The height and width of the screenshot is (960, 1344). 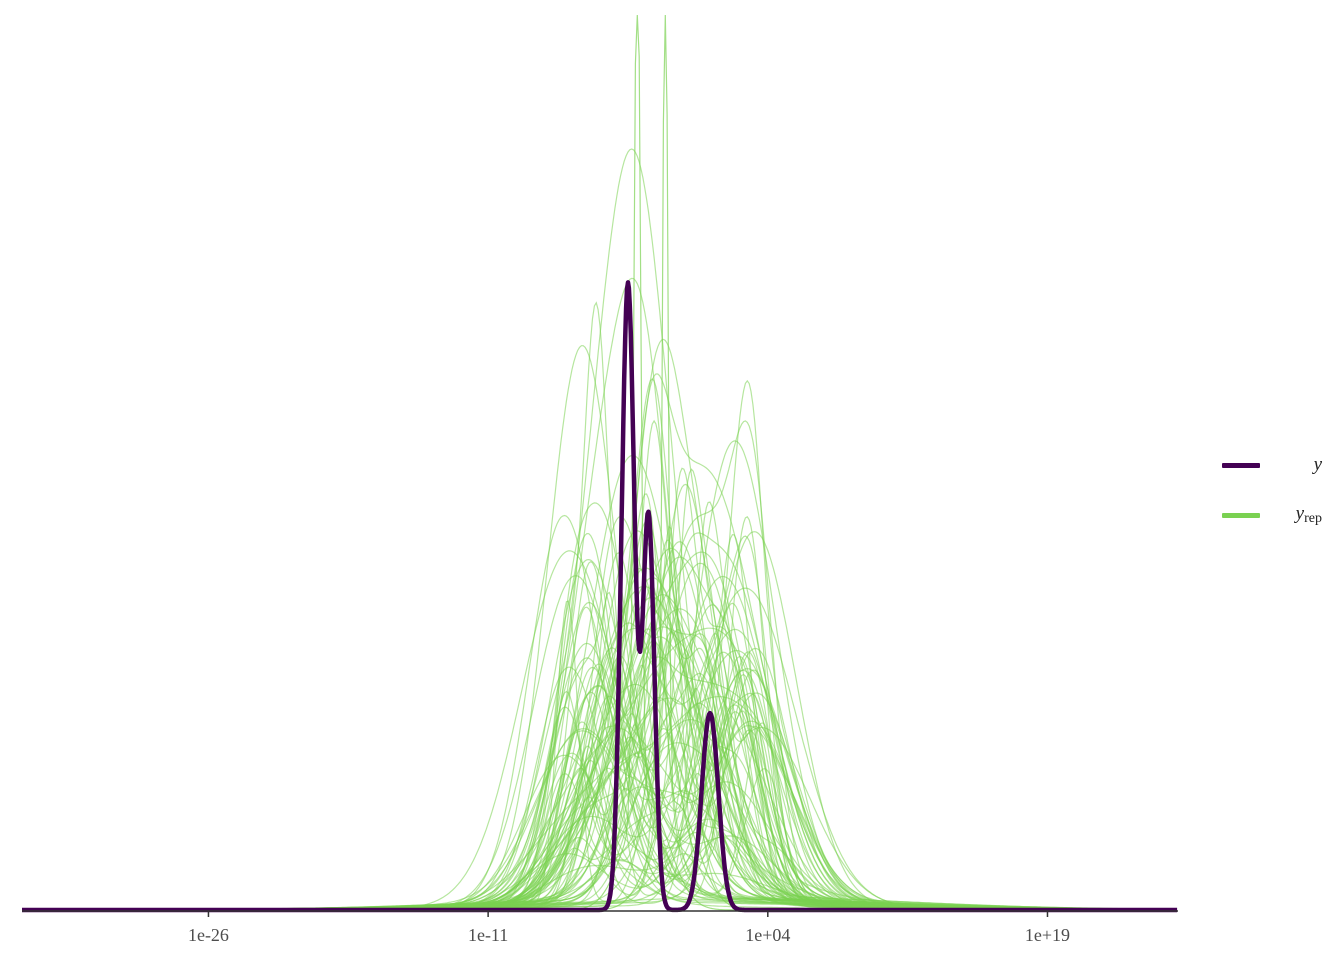 I want to click on legend-item-y-rep: yrep, so click(x=1277, y=515).